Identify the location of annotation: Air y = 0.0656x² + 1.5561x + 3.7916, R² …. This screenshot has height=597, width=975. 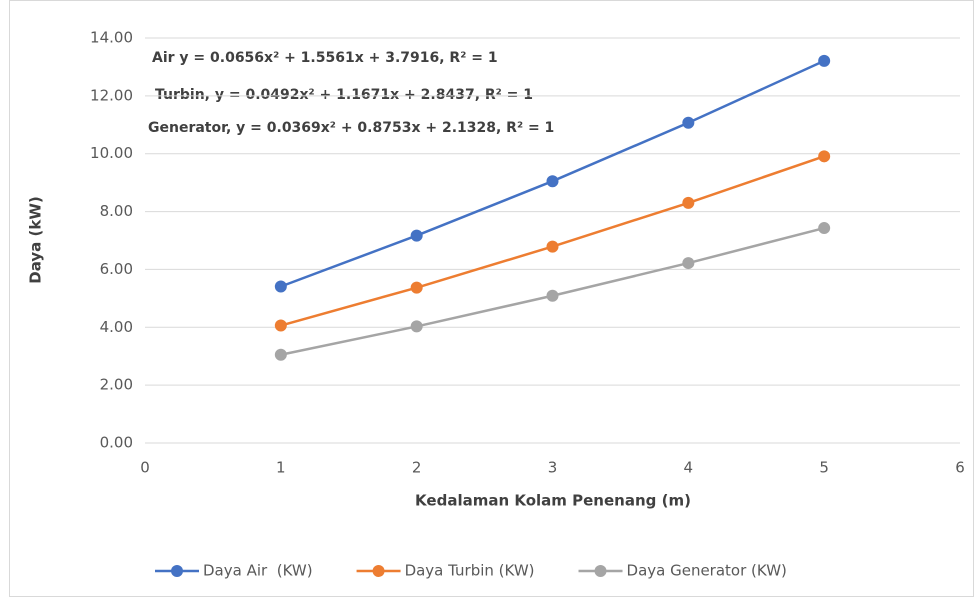
(325, 58).